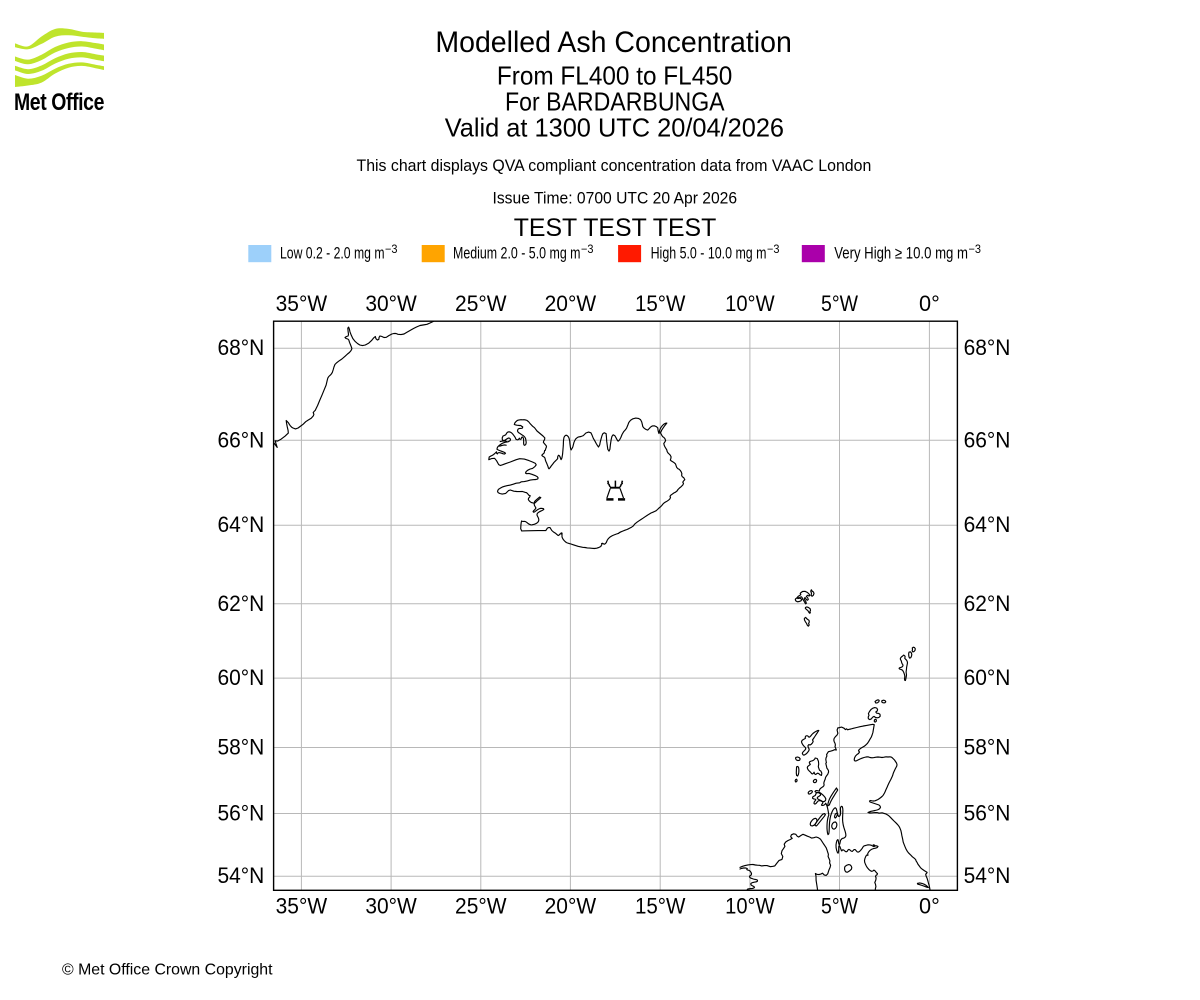 This screenshot has height=1000, width=1200. Describe the element at coordinates (615, 198) in the screenshot. I see `svg-text:Issue Time: 0700 UTC 20 Apr 20: Issue Time: 0700 UTC 20 Apr 2026` at that location.